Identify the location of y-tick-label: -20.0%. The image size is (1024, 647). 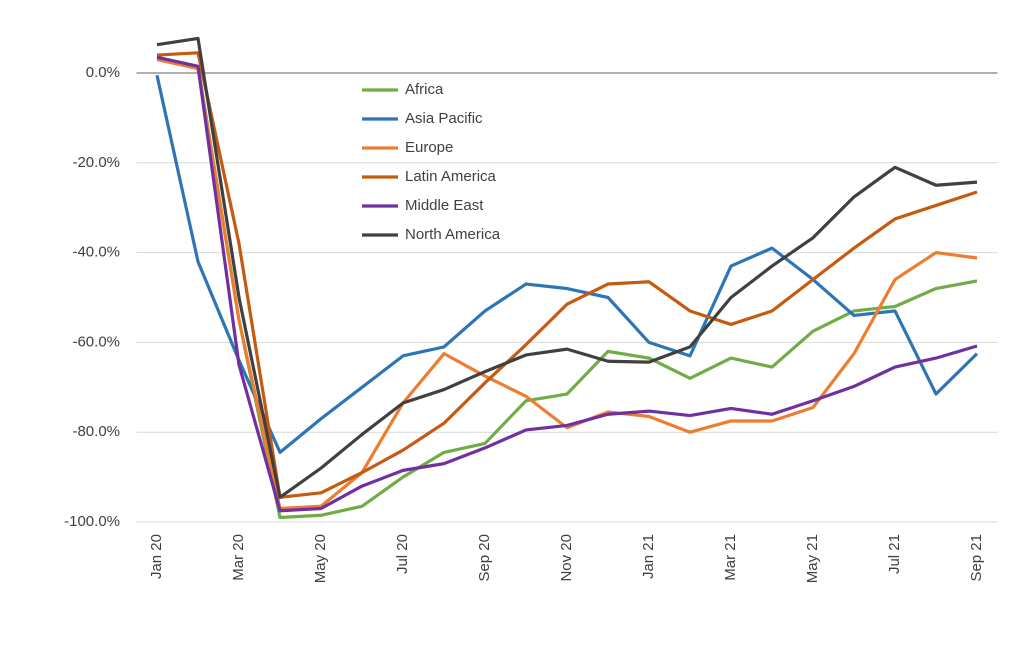
(96, 162).